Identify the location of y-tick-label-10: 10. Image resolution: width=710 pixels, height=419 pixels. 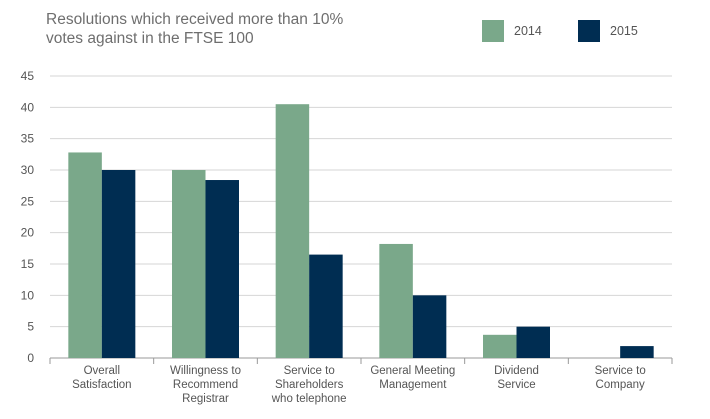
(28, 295).